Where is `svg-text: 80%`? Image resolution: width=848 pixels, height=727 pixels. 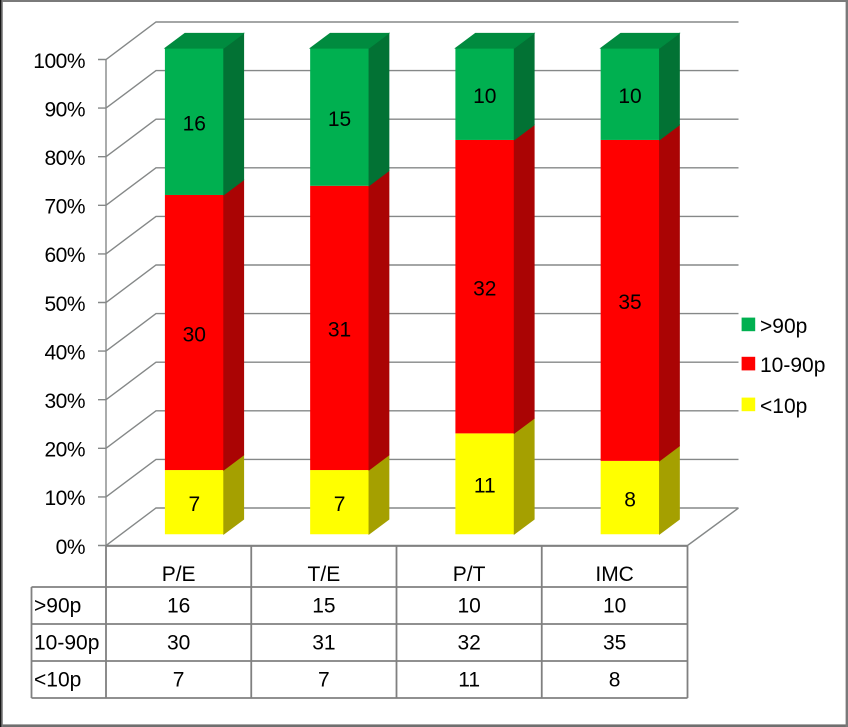
svg-text: 80% is located at coordinates (64, 158).